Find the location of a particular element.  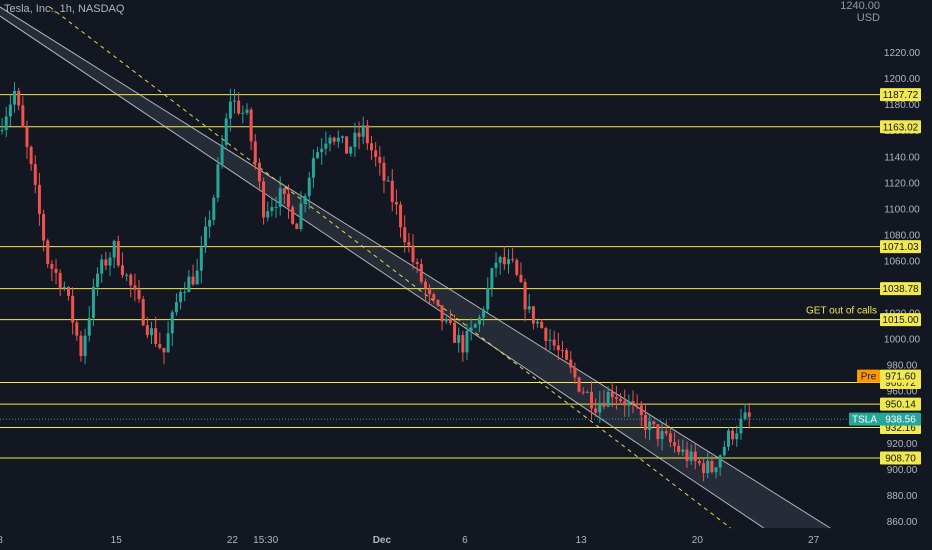

x-tick-label: 15 is located at coordinates (117, 540).